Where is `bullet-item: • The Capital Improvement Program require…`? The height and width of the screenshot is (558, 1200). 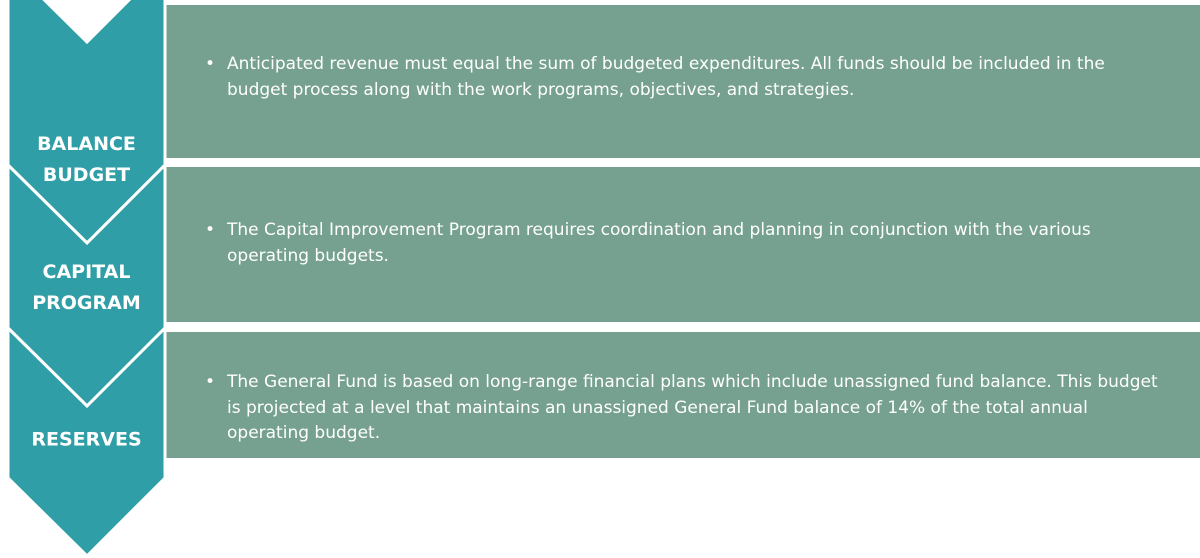 bullet-item: • The Capital Improvement Program require… is located at coordinates (685, 243).